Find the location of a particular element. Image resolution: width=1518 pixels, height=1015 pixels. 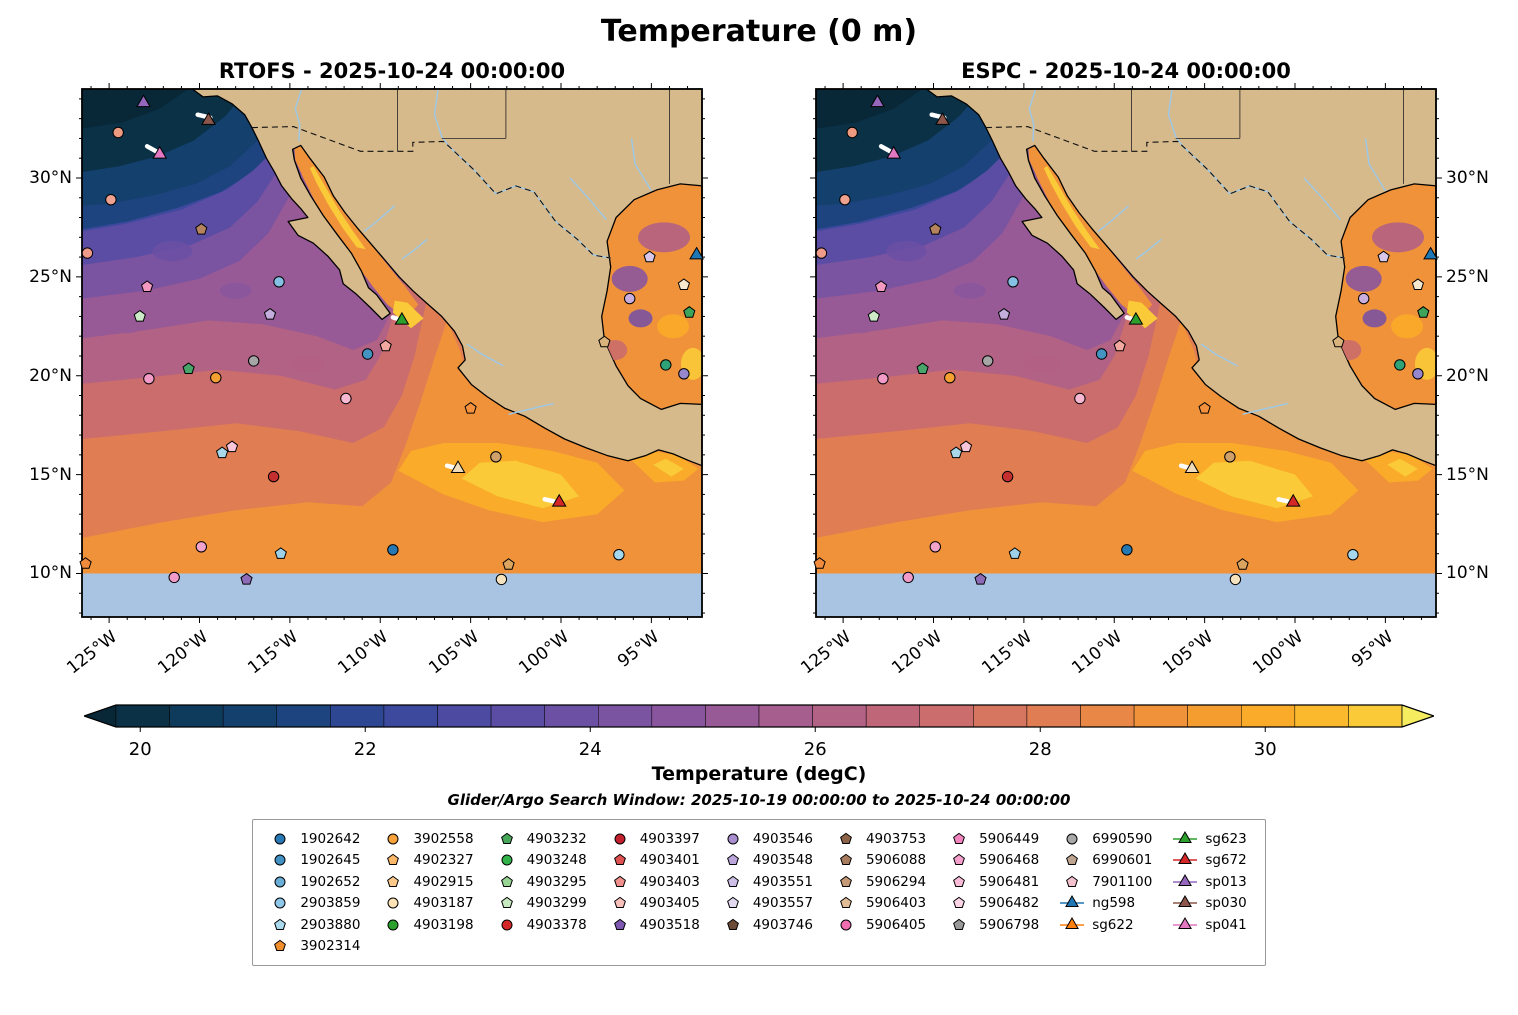

legend-item: 1902652 is located at coordinates (315, 882).